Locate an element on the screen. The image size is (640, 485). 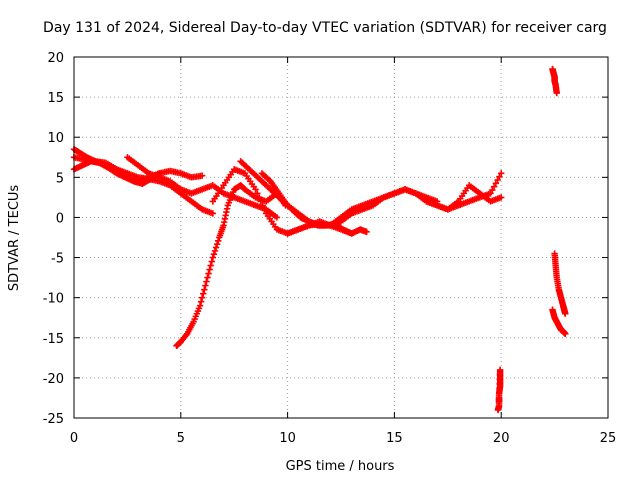
x-tick-label: 20 is located at coordinates (501, 438).